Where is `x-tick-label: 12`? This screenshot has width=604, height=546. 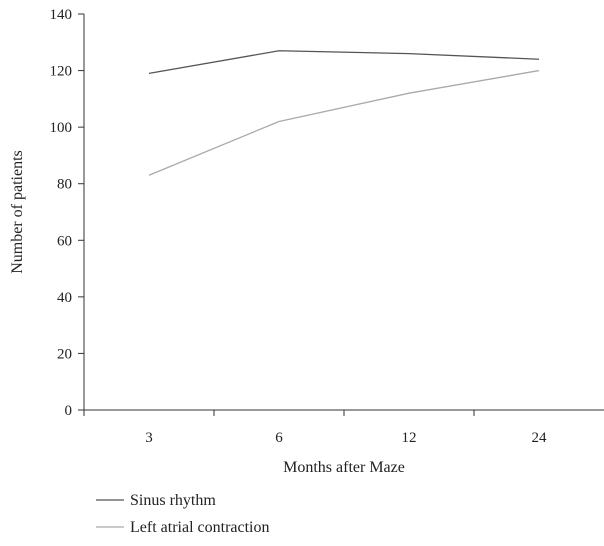
x-tick-label: 12 is located at coordinates (409, 438).